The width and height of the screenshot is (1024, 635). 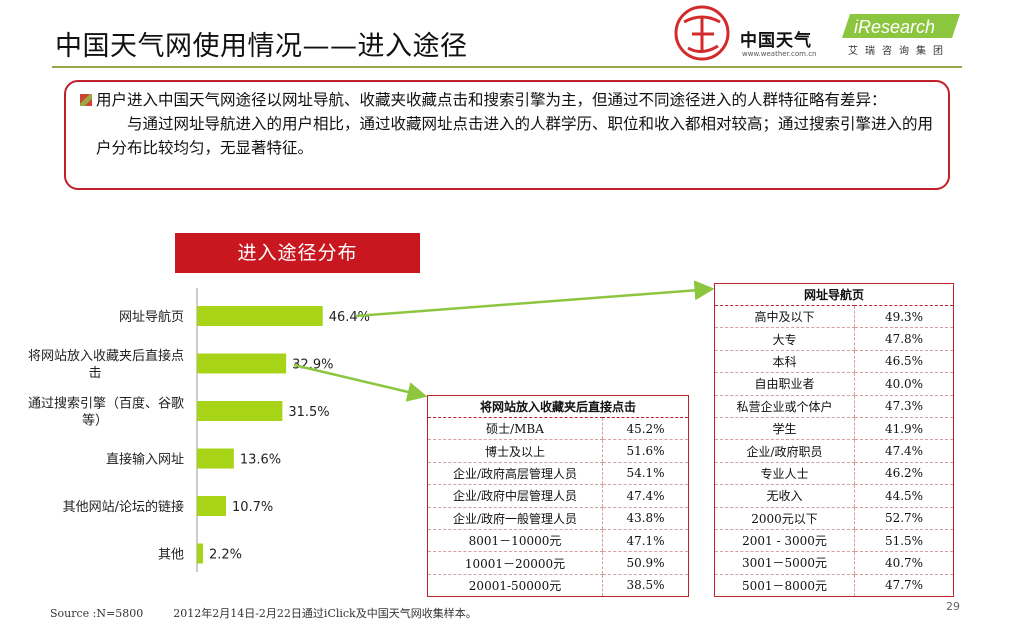 What do you see at coordinates (515, 429) in the screenshot?
I see `favorites-table-row-label: 硕士/MBA` at bounding box center [515, 429].